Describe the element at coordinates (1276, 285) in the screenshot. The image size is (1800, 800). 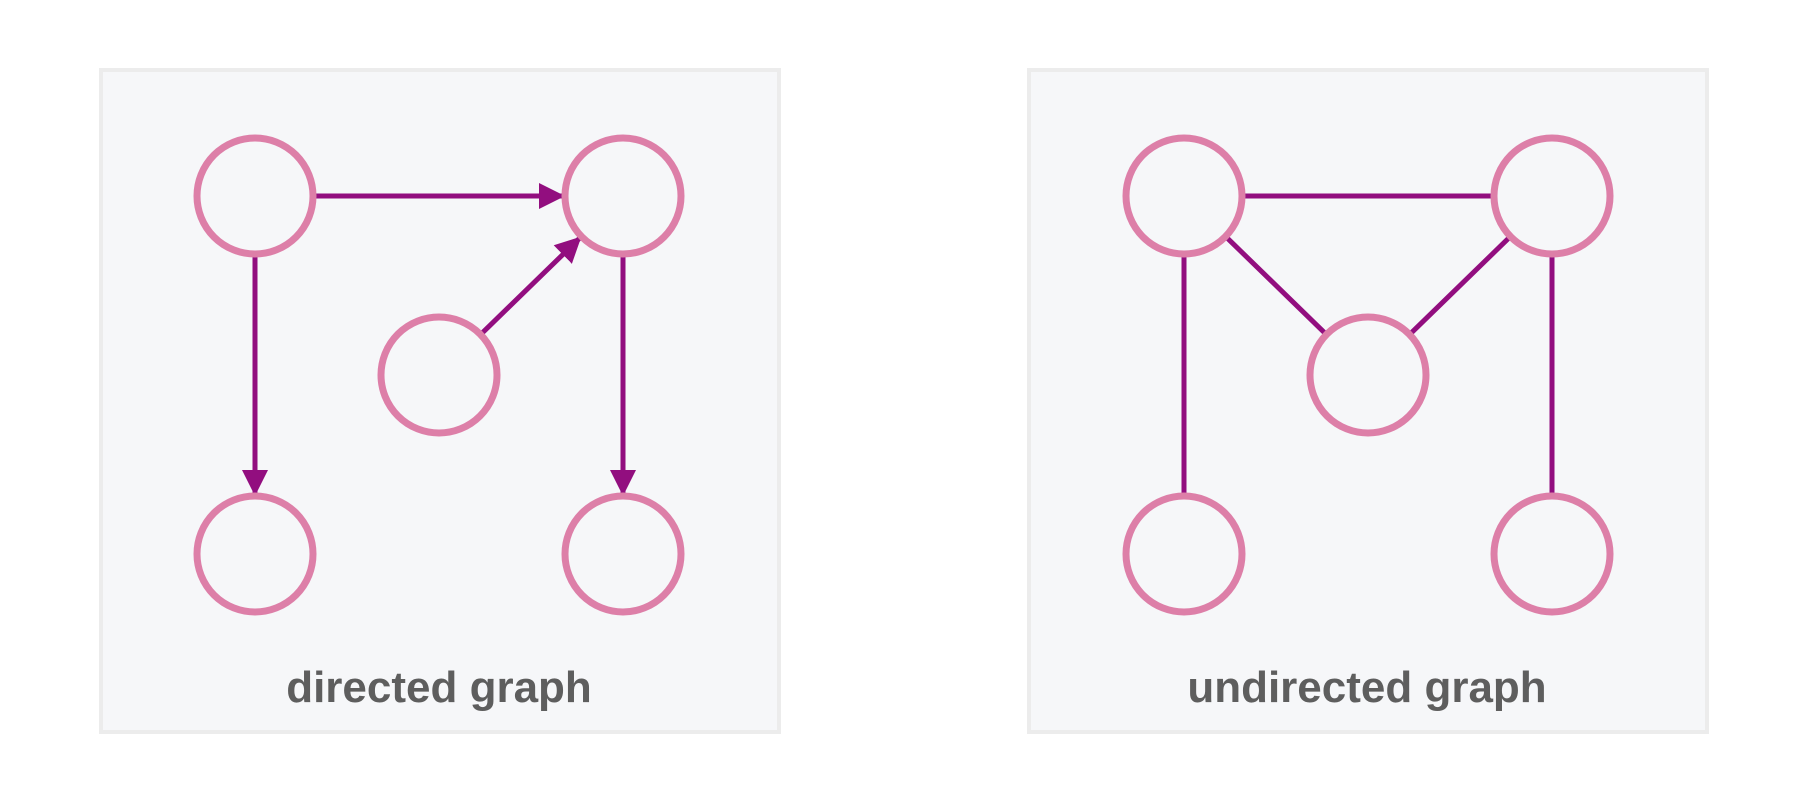
I see `edge-top-left-to-middle` at that location.